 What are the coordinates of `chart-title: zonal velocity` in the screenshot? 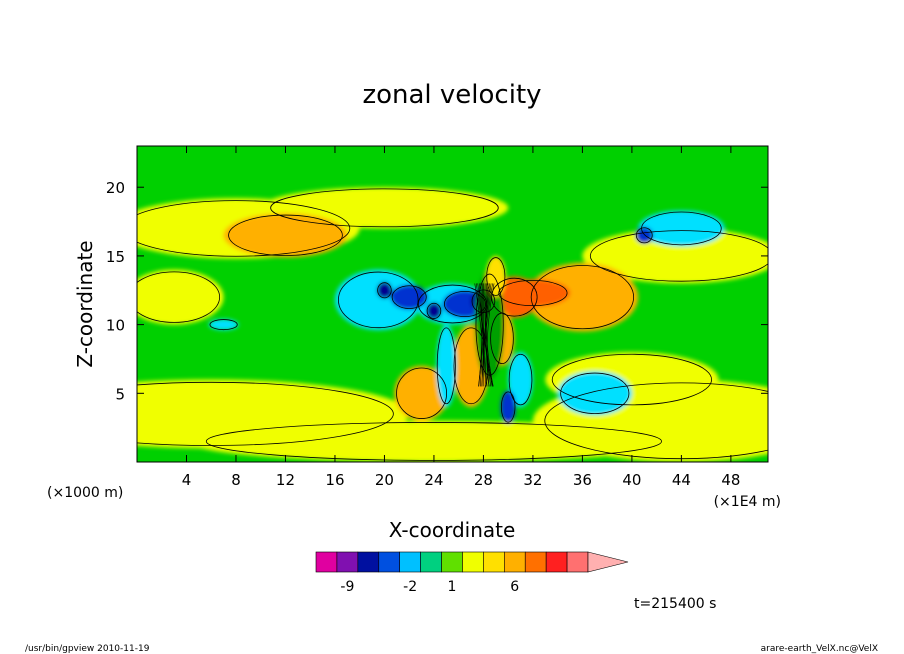 It's located at (451, 95).